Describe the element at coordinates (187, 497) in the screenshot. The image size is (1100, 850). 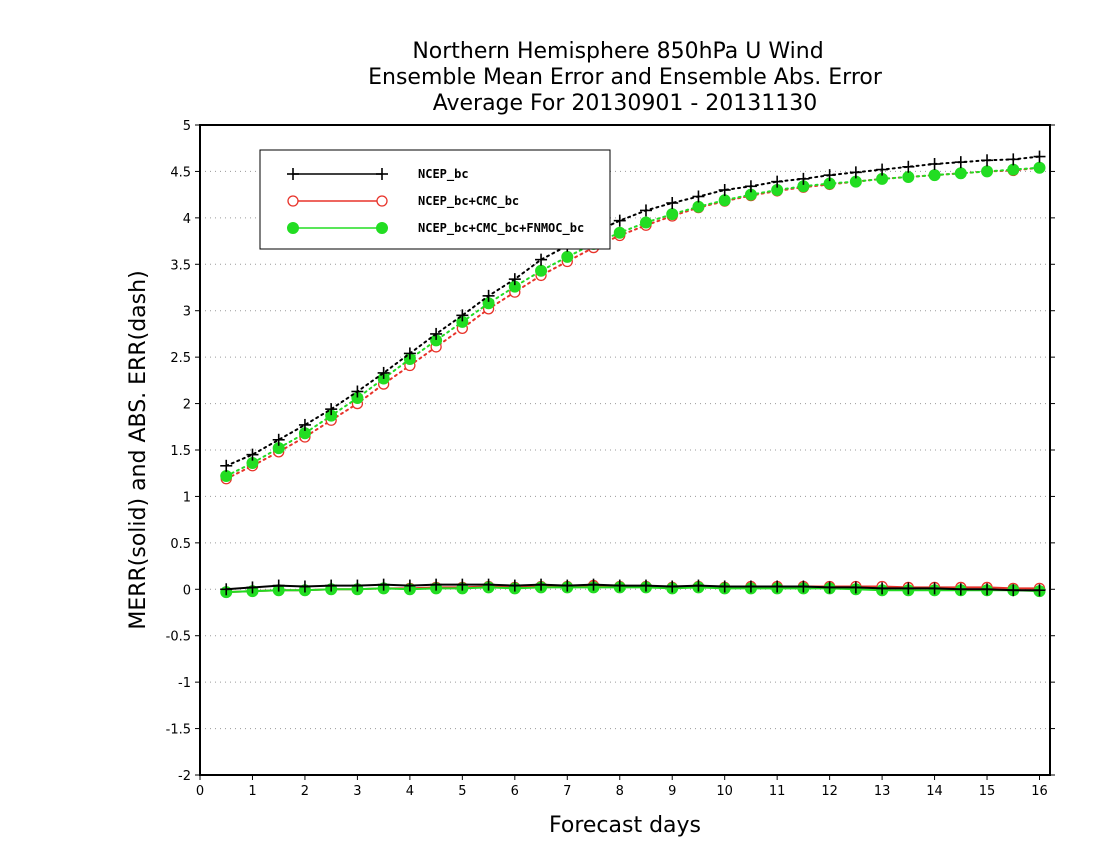
I see `y-tick-label: 1` at that location.